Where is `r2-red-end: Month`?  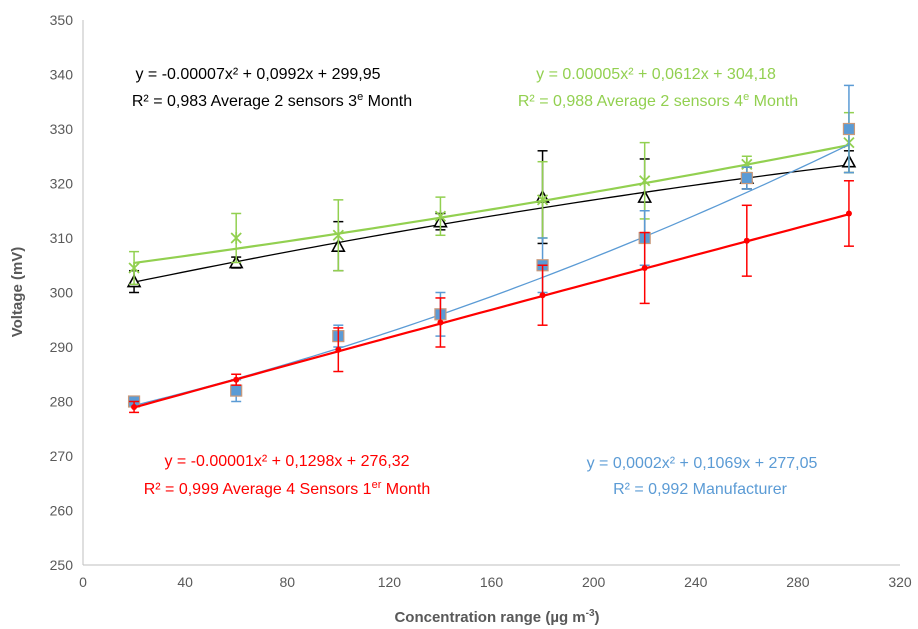 r2-red-end: Month is located at coordinates (405, 489).